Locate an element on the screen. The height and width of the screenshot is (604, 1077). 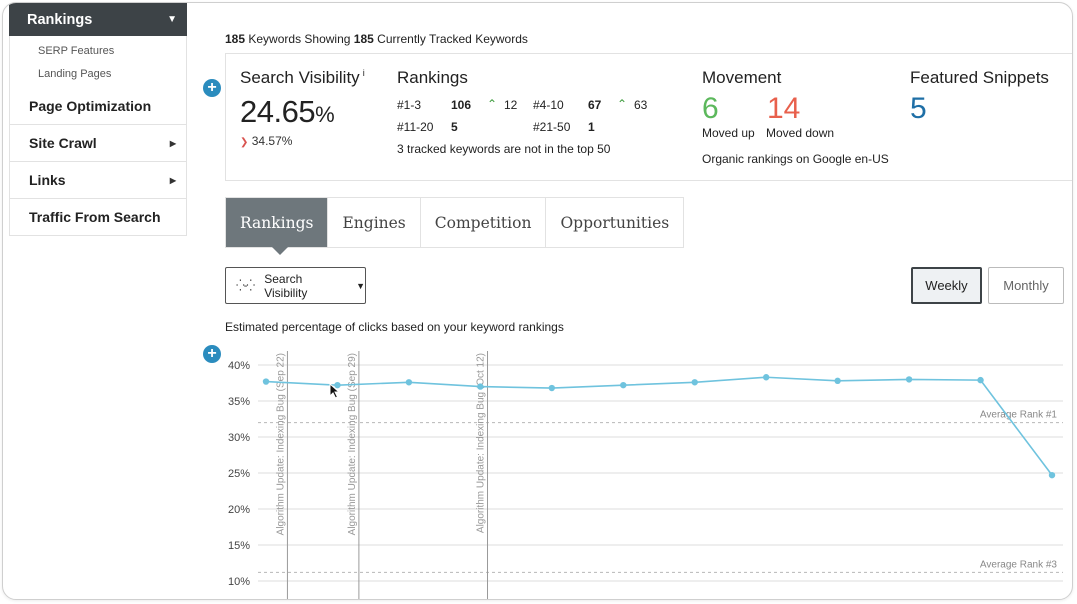
sidebar-header-rankings: Rankings ▼ is located at coordinates (98, 19).